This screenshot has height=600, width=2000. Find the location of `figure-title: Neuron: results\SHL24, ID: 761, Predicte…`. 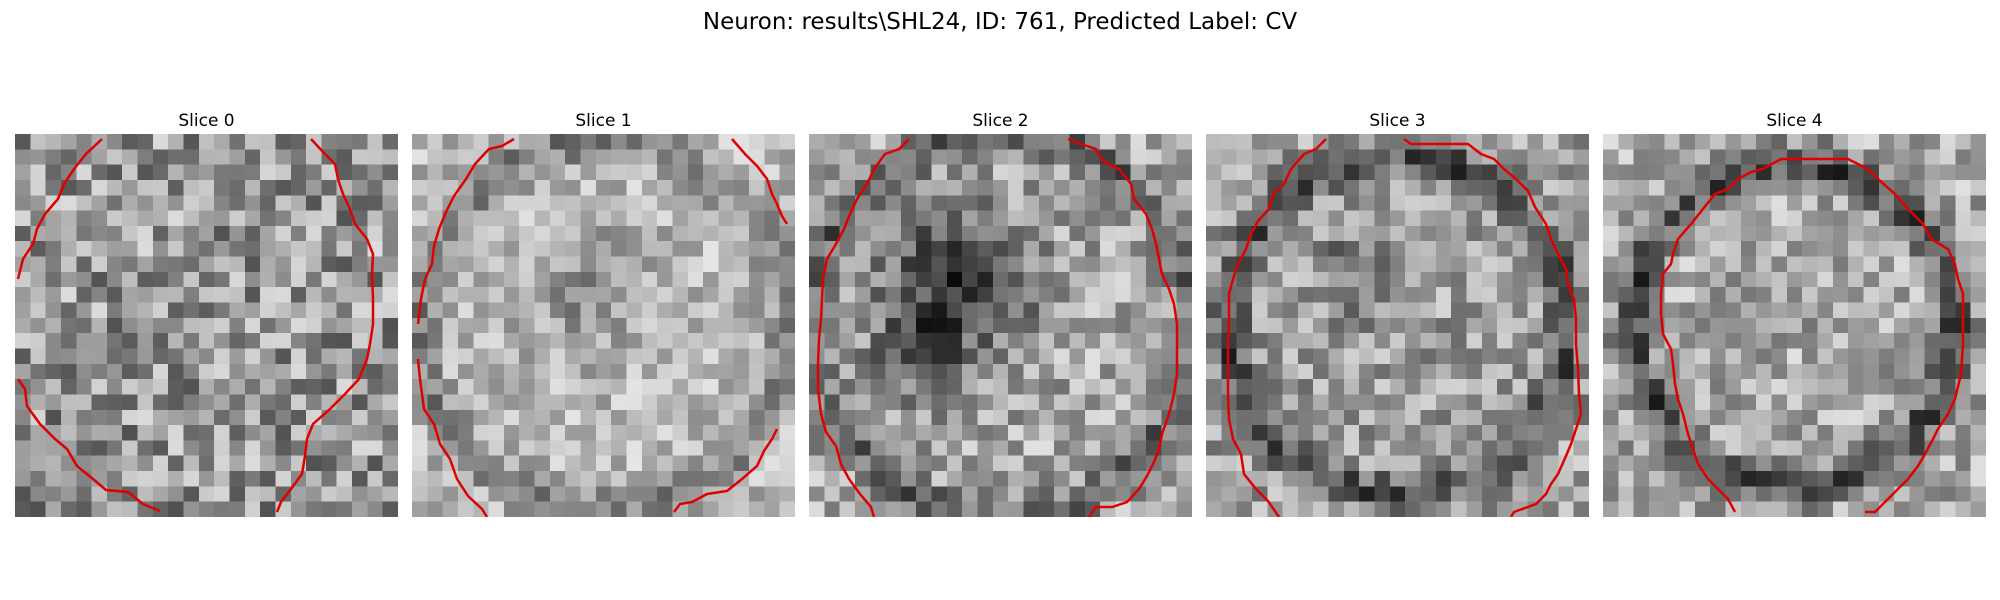

figure-title: Neuron: results\SHL24, ID: 761, Predicte… is located at coordinates (1000, 22).